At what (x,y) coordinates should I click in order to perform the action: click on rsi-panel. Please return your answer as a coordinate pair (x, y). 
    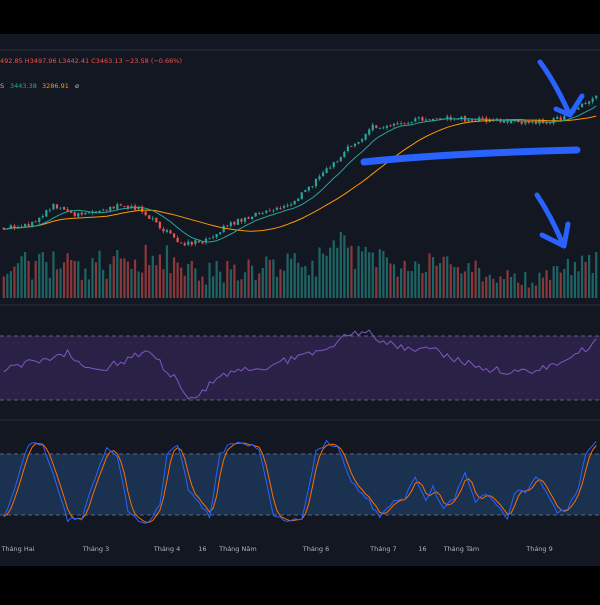
    Looking at the image, I should click on (300, 368).